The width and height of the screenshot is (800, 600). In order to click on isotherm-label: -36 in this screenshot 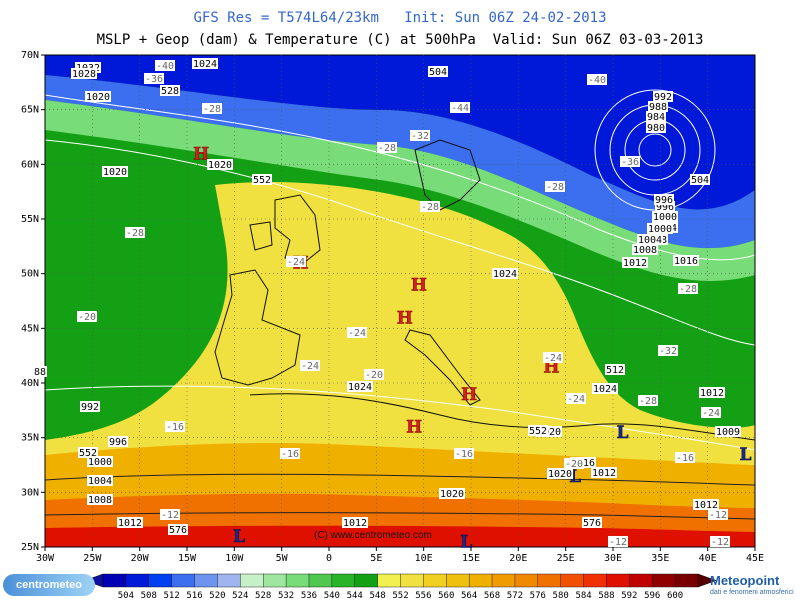, I will do `click(630, 162)`.